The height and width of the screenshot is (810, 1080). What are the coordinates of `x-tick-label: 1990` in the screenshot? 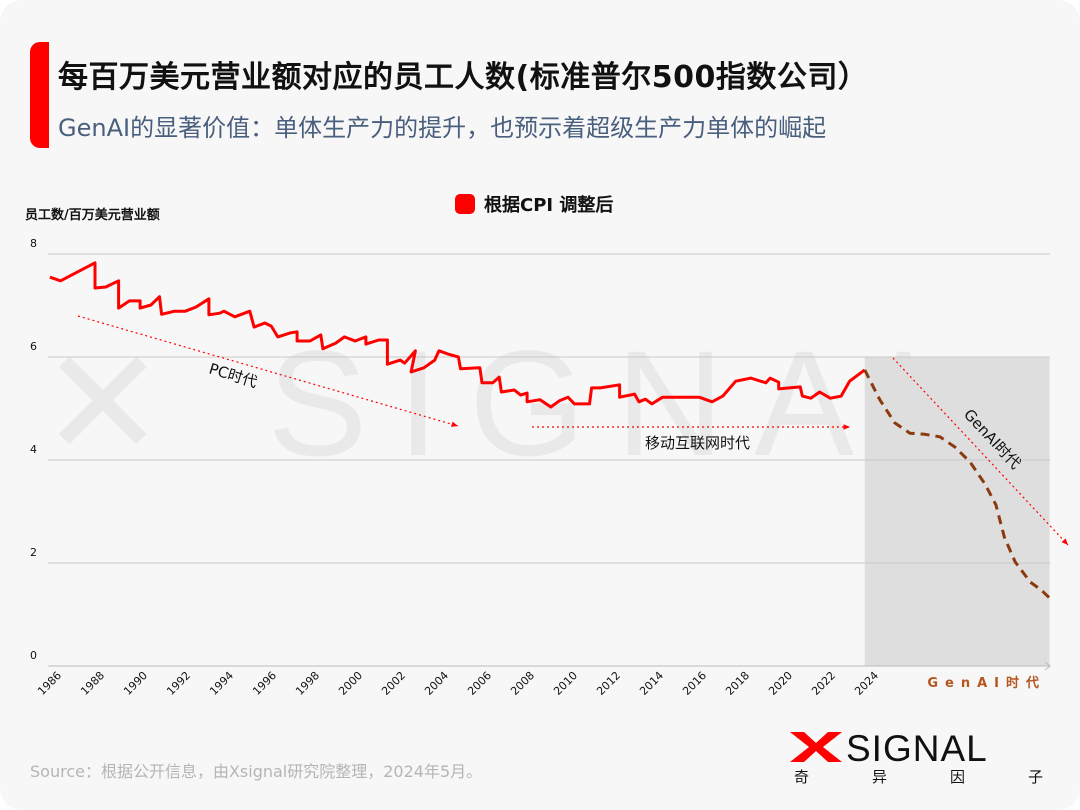 It's located at (135, 683).